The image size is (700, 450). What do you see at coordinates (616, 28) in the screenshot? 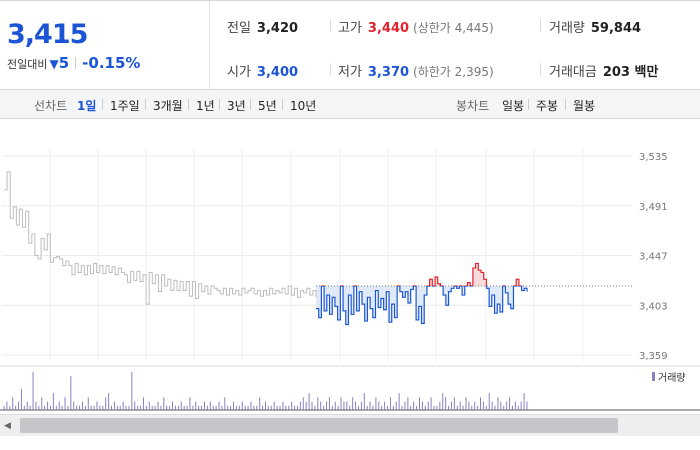
I see `volume-value: 59,844` at bounding box center [616, 28].